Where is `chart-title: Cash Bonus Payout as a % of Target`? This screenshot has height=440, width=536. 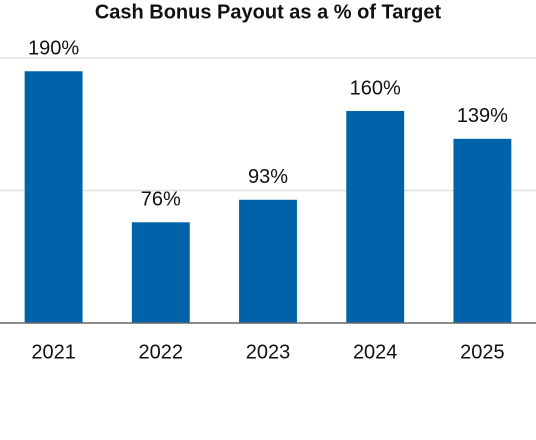
chart-title: Cash Bonus Payout as a % of Target is located at coordinates (268, 12).